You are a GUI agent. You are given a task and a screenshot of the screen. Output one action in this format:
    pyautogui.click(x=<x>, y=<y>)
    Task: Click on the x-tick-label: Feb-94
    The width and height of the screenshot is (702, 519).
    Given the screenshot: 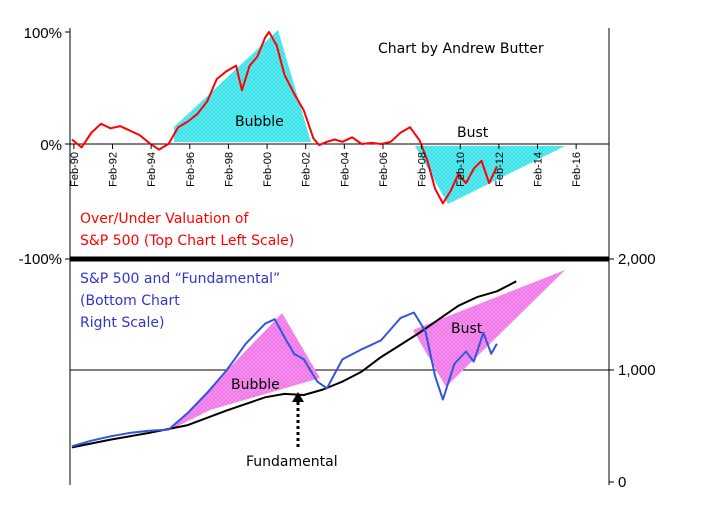 What is the action you would take?
    pyautogui.click(x=152, y=169)
    